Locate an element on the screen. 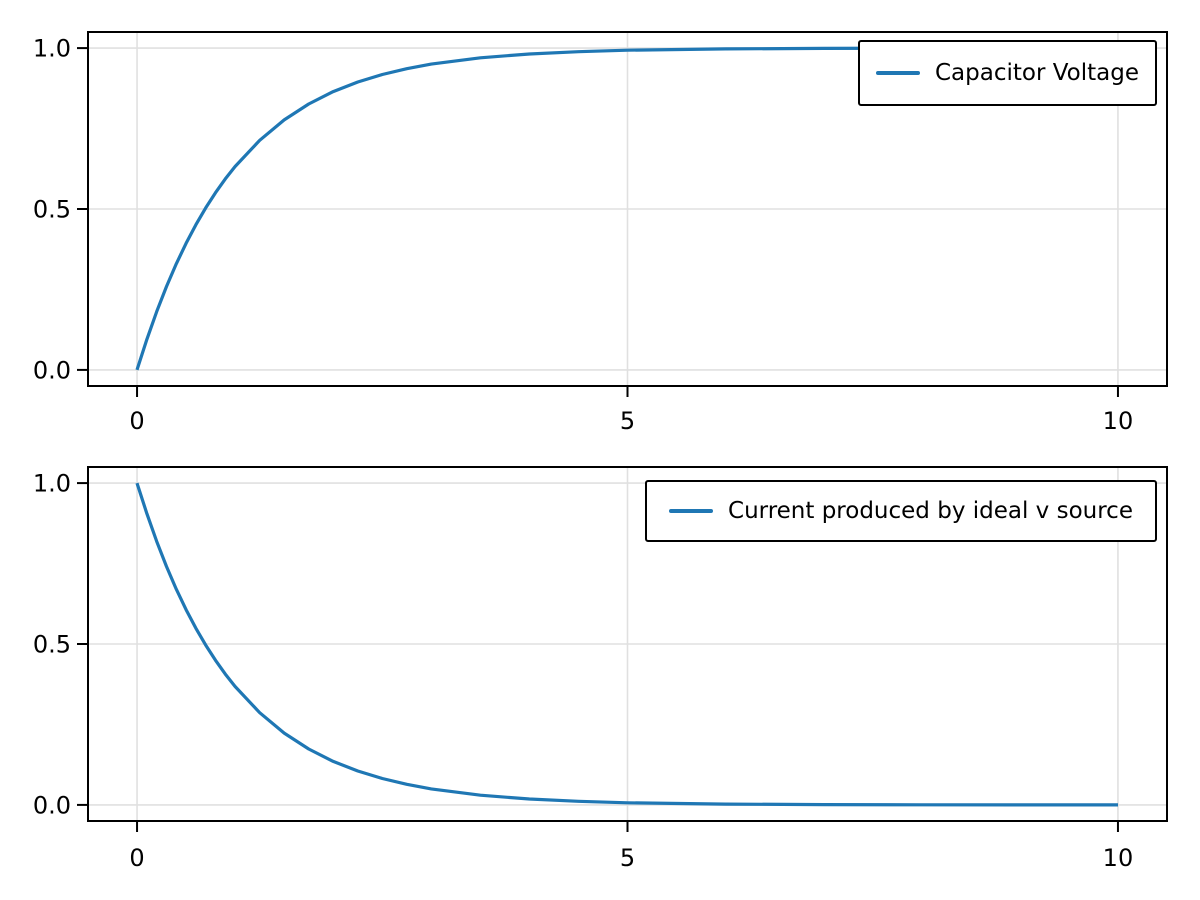 Image resolution: width=1200 pixels, height=900 pixels. legend-box-capacitor-voltage: Capacitor Voltage is located at coordinates (1007, 73).